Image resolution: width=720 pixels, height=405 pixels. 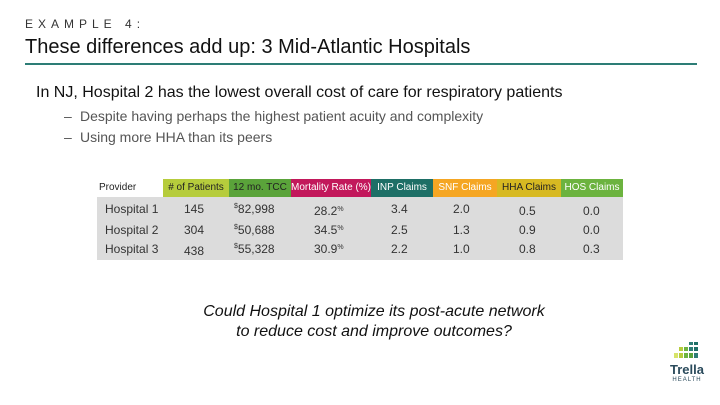 I want to click on row-1-mortality: 28.2%, so click(x=329, y=211).